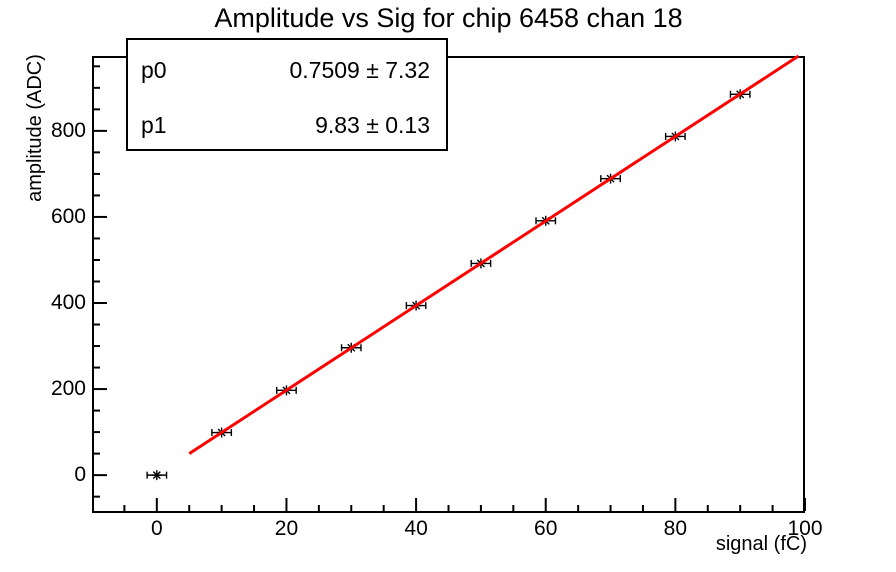  What do you see at coordinates (448, 18) in the screenshot?
I see `chart-title: Amplitude vs Sig for chip 6458 chan 18` at bounding box center [448, 18].